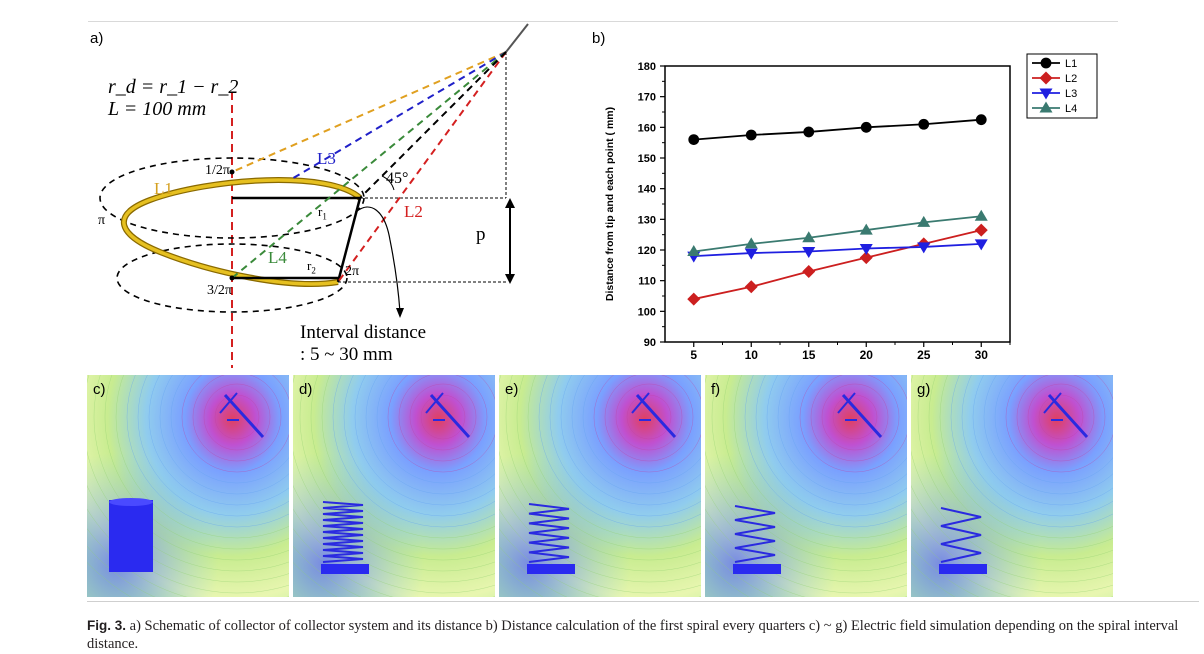 This screenshot has height=654, width=1204. What do you see at coordinates (599, 38) in the screenshot?
I see `panel-b-label: b)` at bounding box center [599, 38].